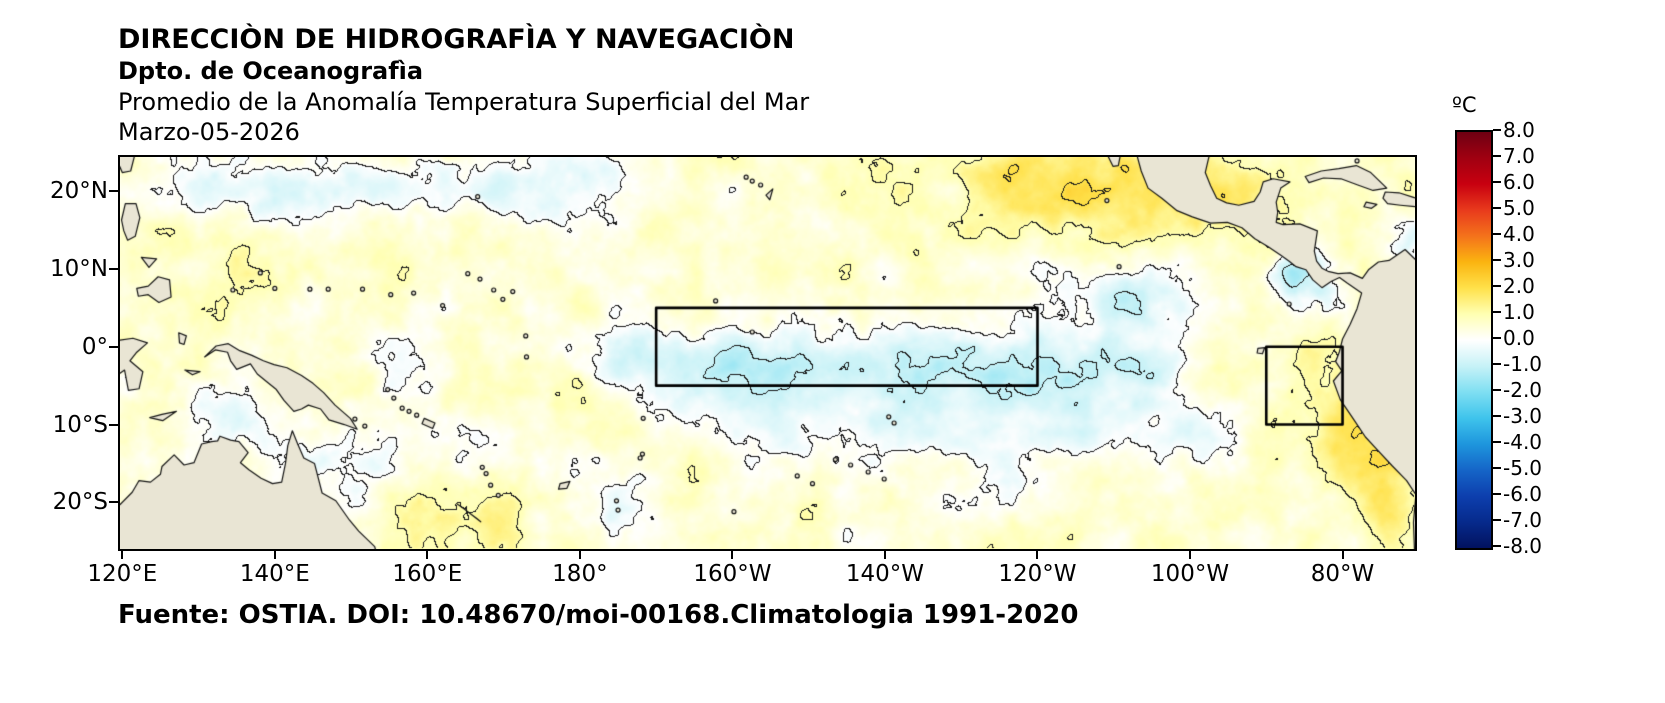  Describe the element at coordinates (209, 132) in the screenshot. I see `chart-date: Marzo-05-2026` at that location.